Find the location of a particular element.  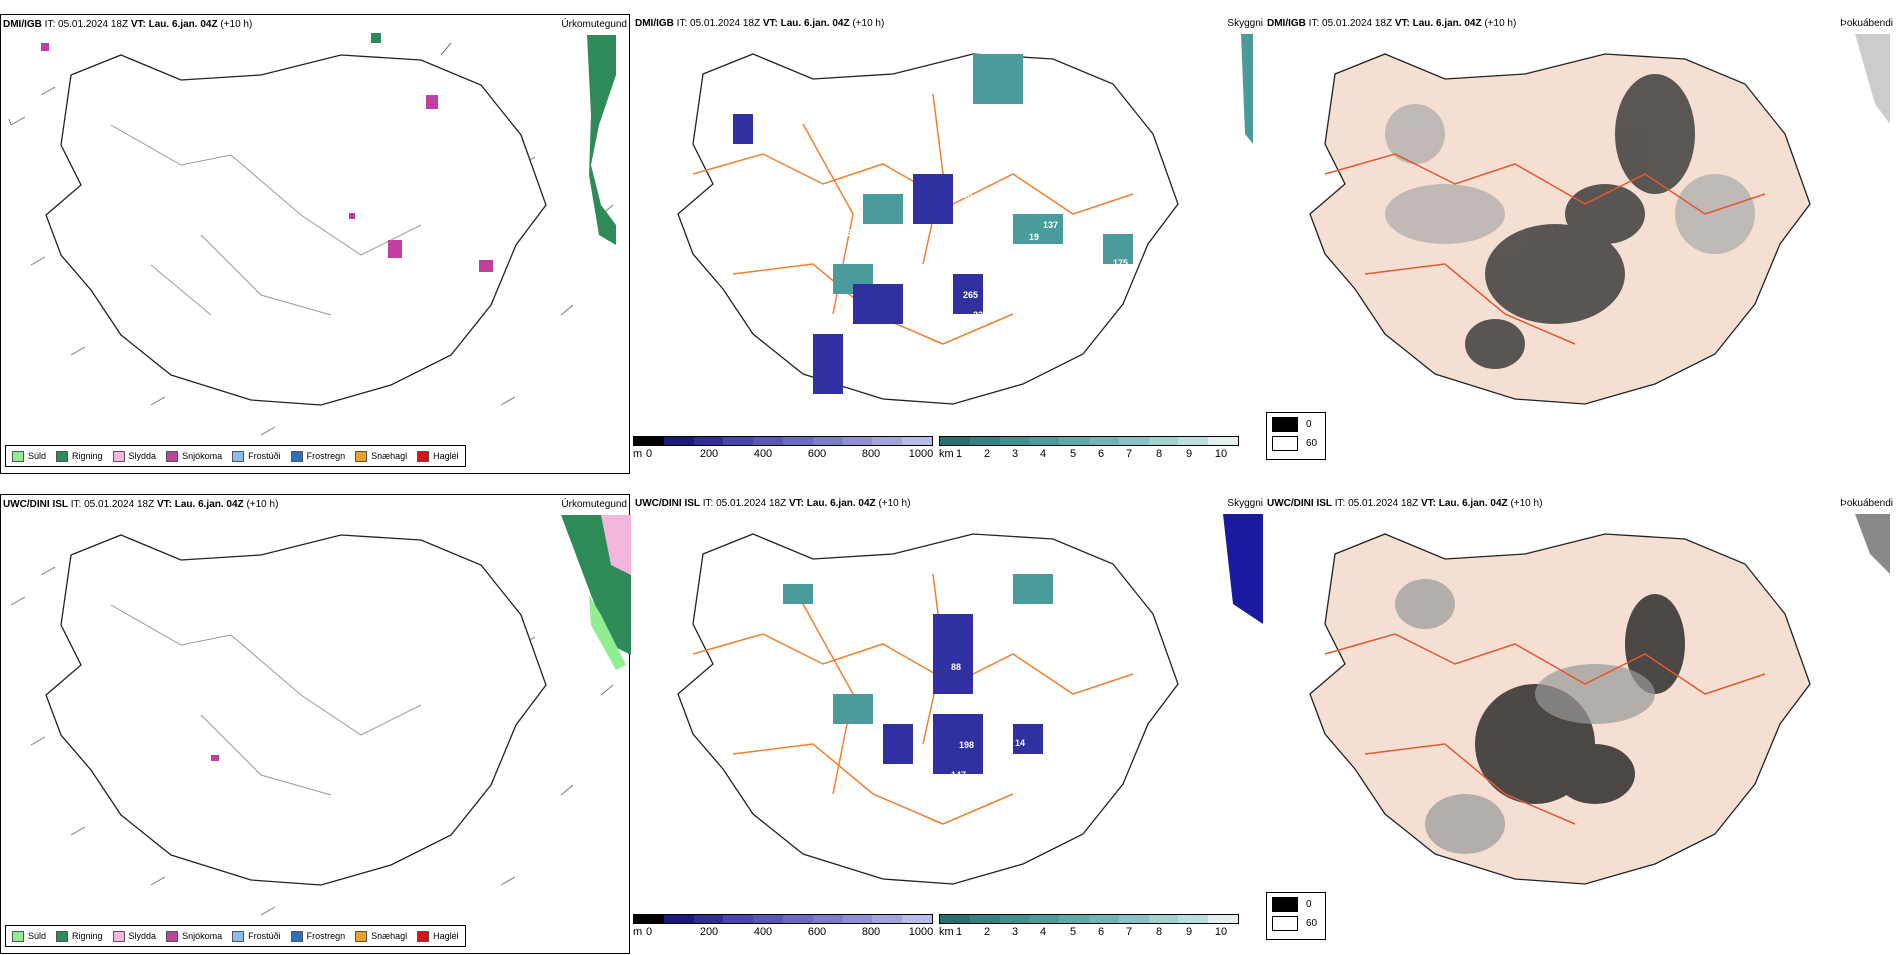

cloud-label: 265 is located at coordinates (971, 295).